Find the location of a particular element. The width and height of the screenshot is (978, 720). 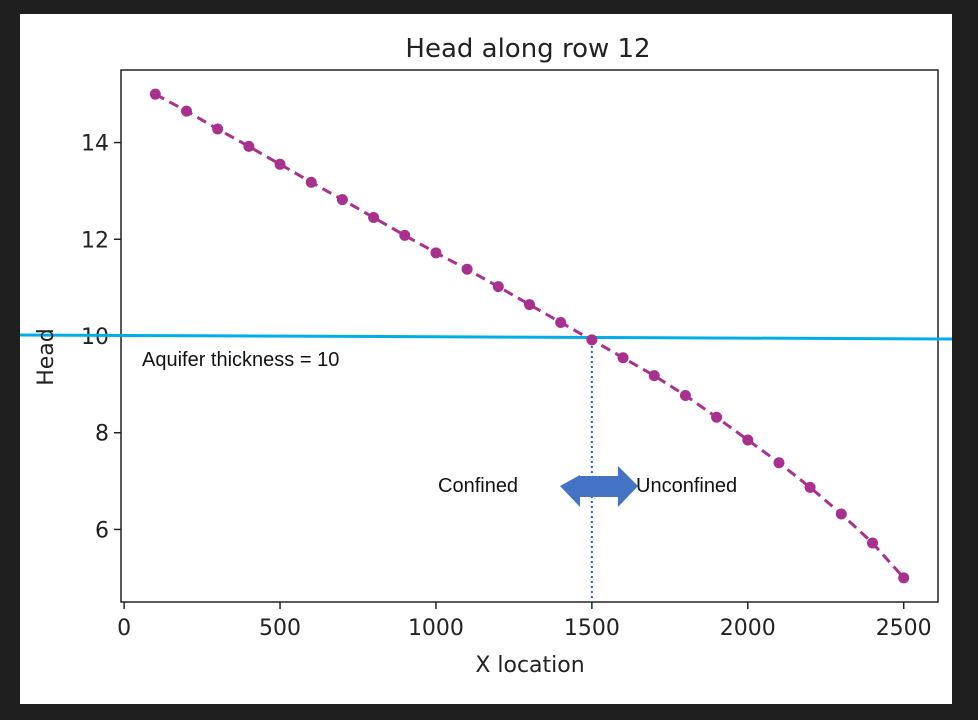

x-tick-label: 500 is located at coordinates (280, 628).